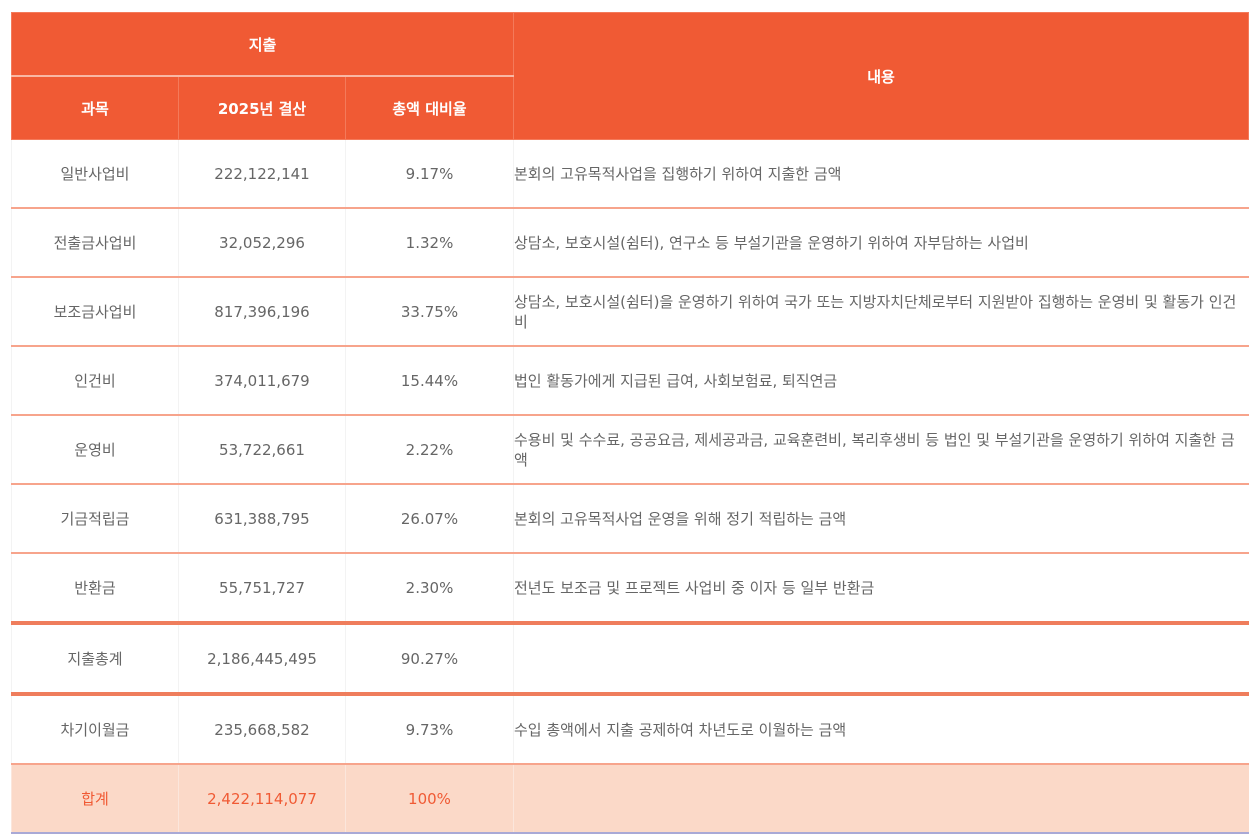 This screenshot has width=1260, height=834. What do you see at coordinates (95, 589) in the screenshot?
I see `item-cell: 반환금` at bounding box center [95, 589].